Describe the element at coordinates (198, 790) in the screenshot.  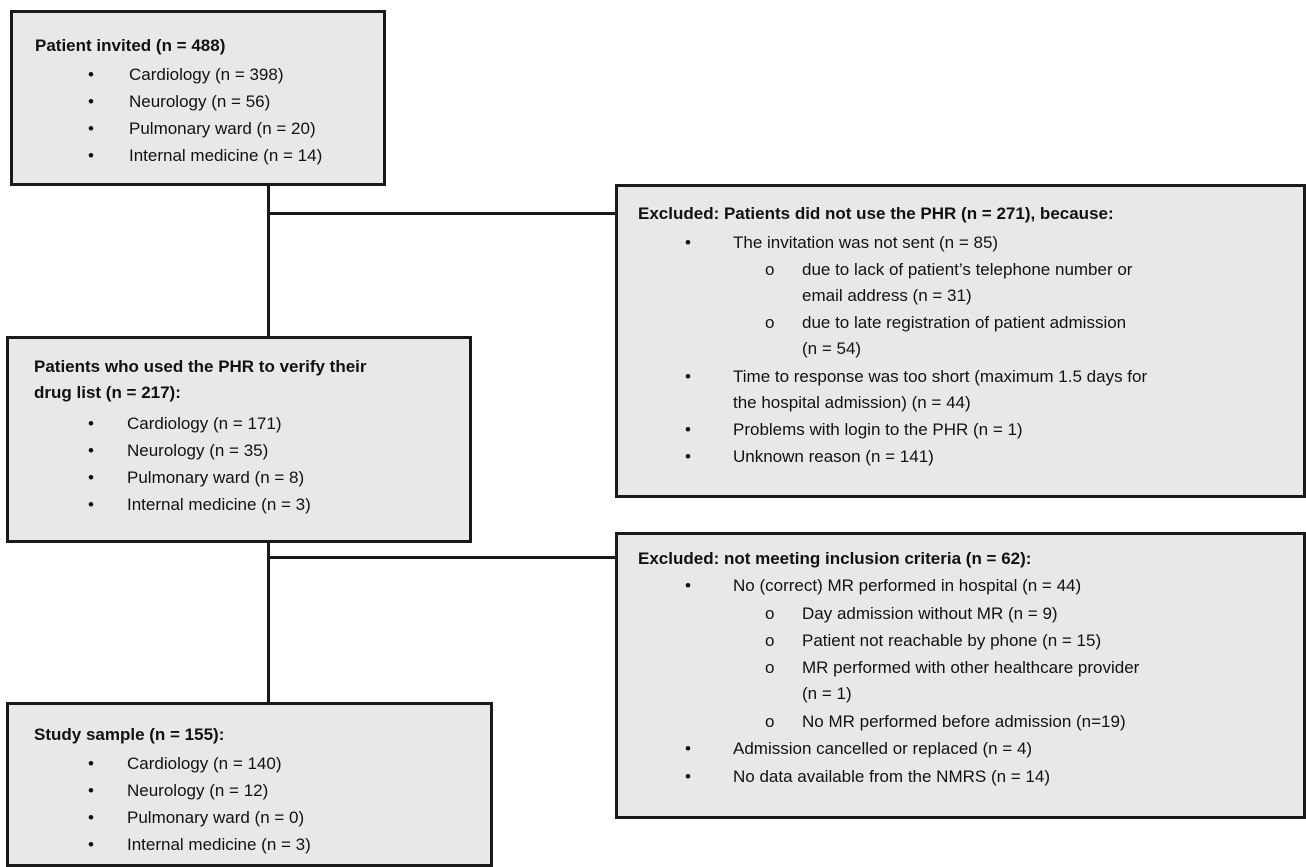
I see `study-sample-item: Neurology (n = 12)` at that location.